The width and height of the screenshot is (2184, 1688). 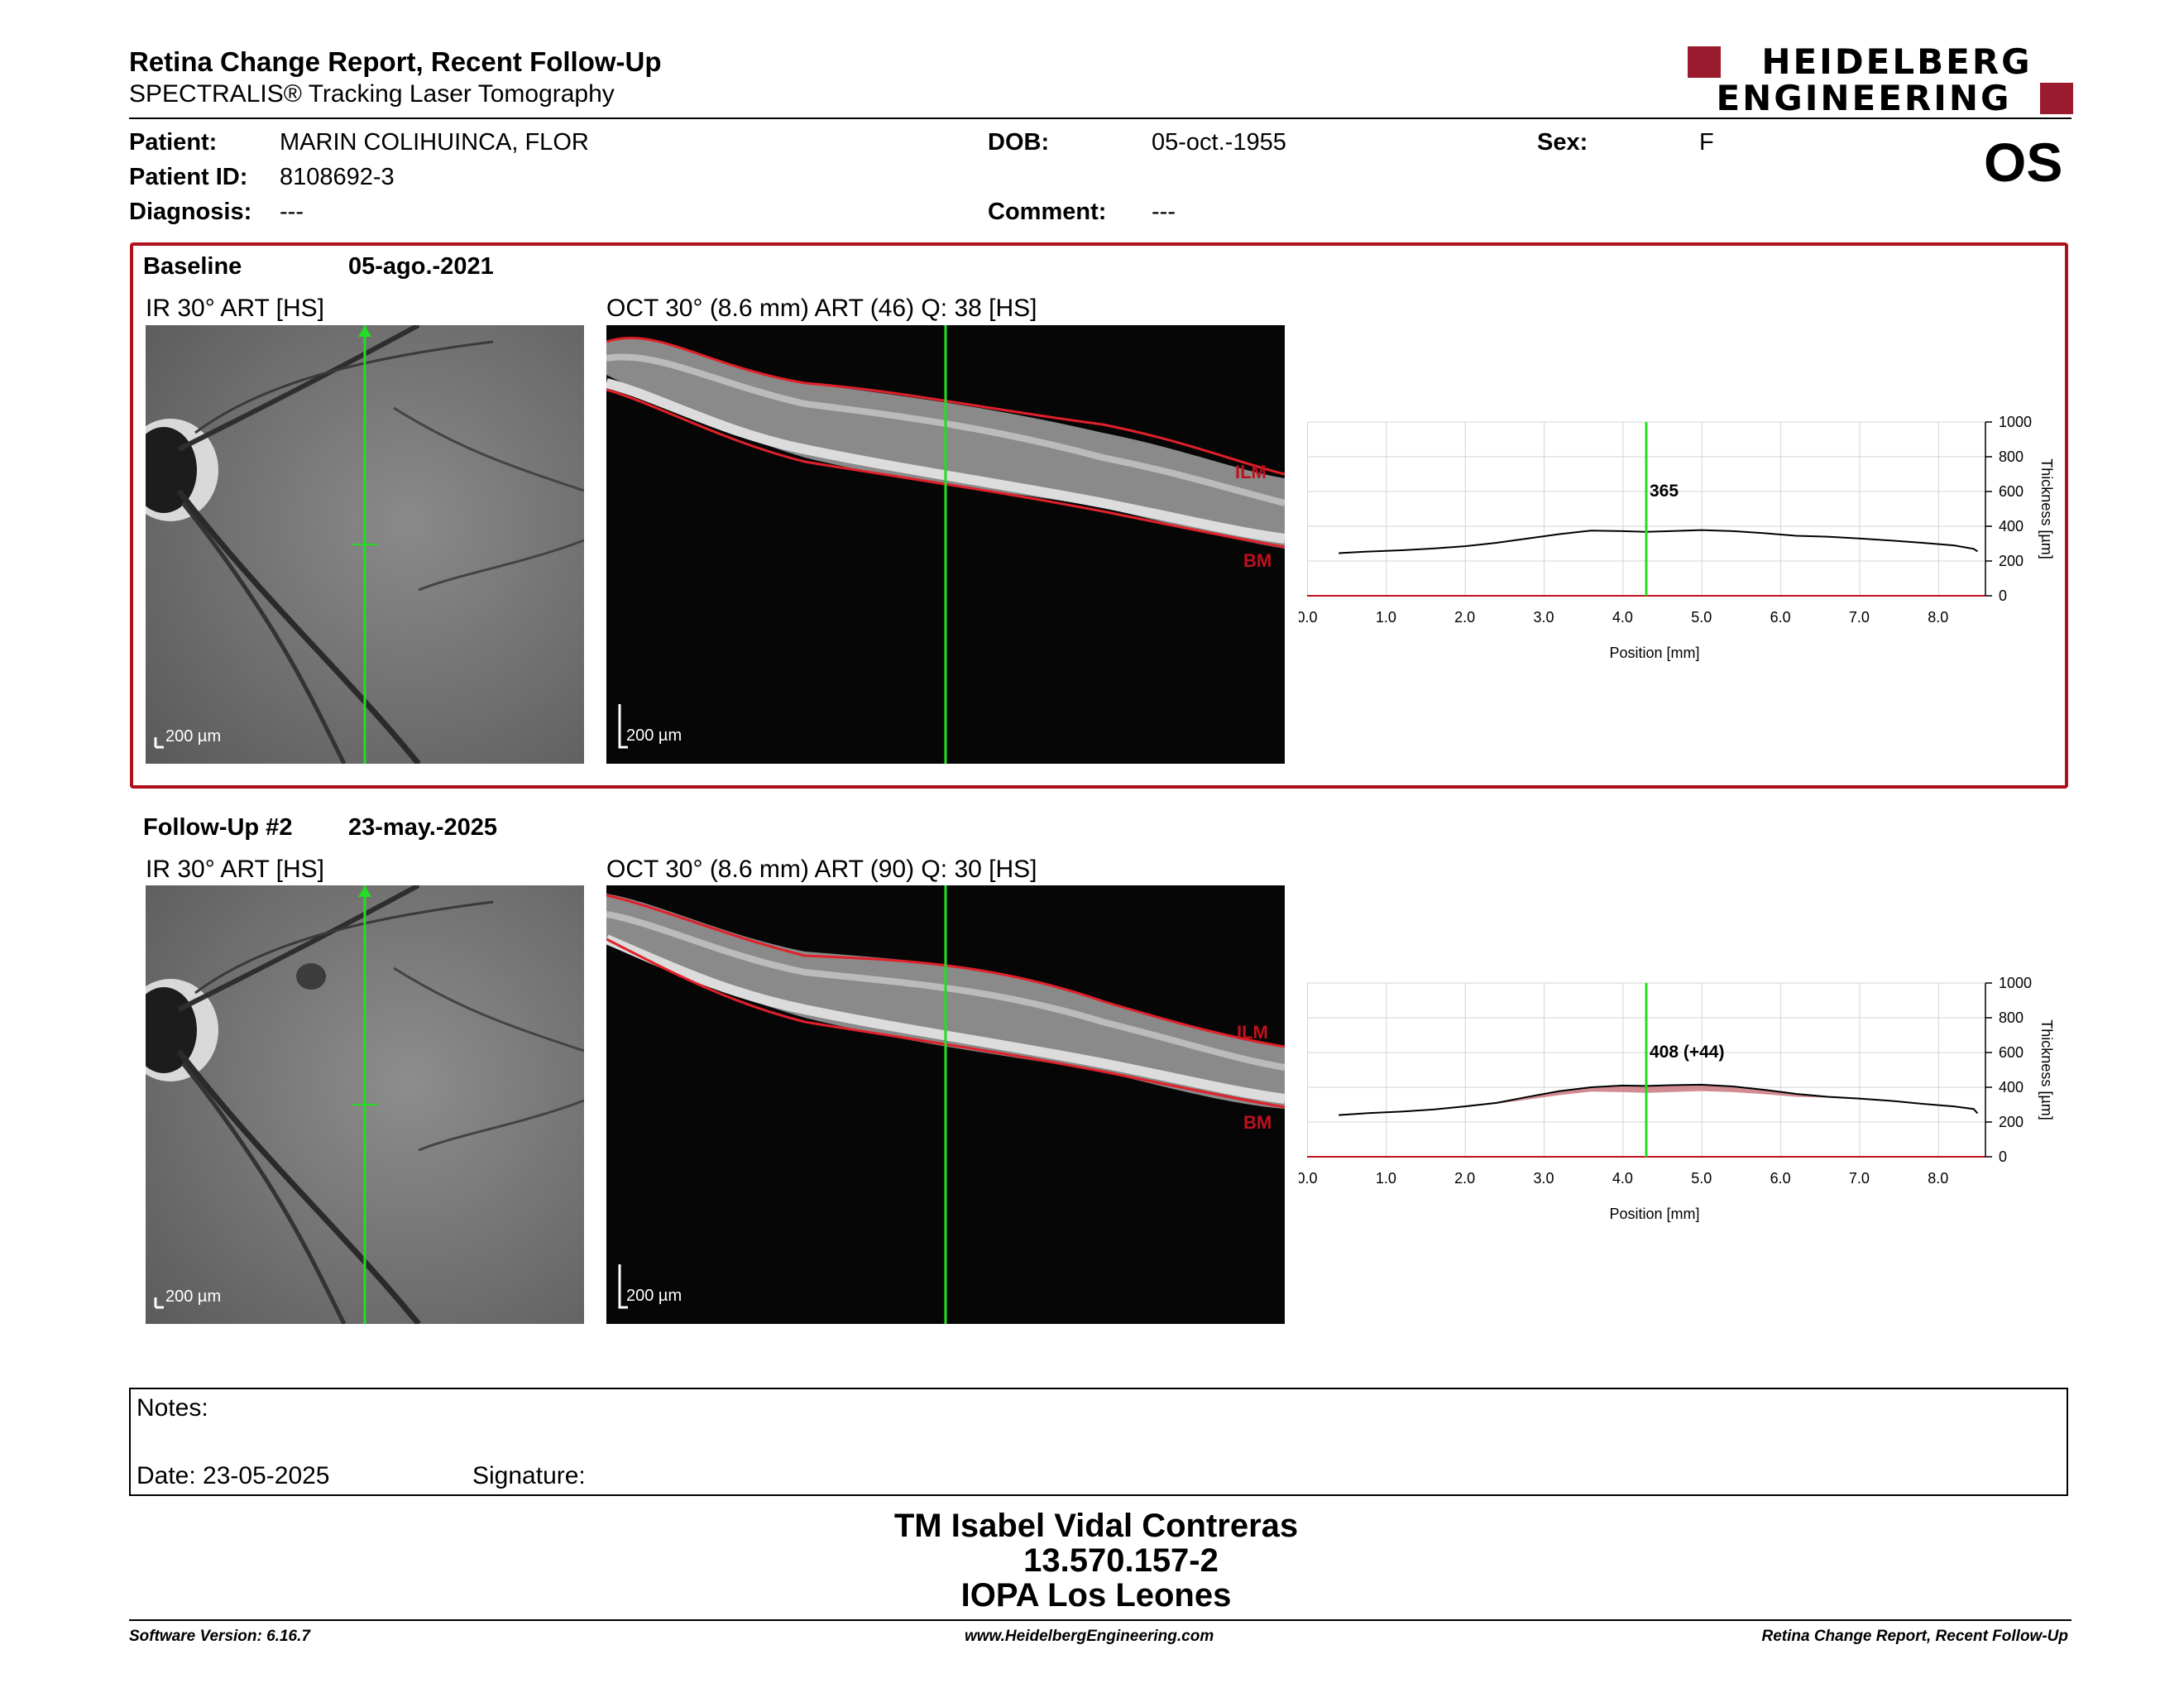 What do you see at coordinates (172, 1408) in the screenshot?
I see `notes-label: Notes:` at bounding box center [172, 1408].